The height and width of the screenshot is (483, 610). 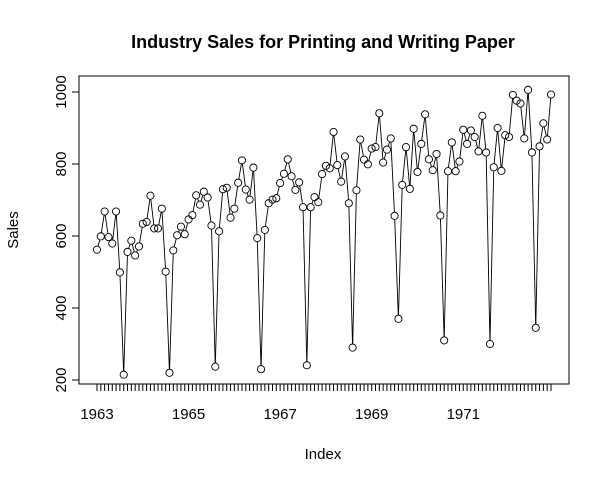 I want to click on y-tick-label: 600, so click(x=61, y=235).